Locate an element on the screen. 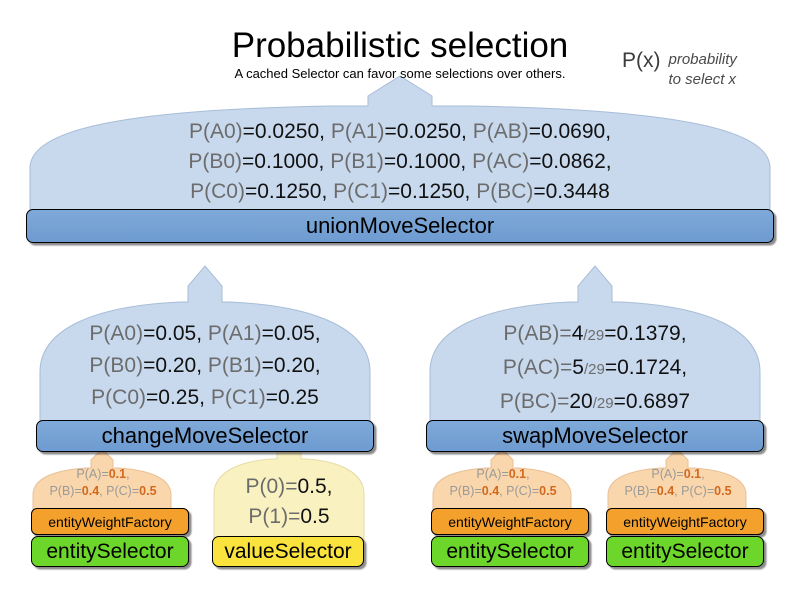 Image resolution: width=800 pixels, height=600 pixels. prob-numerator: 20 is located at coordinates (581, 401).